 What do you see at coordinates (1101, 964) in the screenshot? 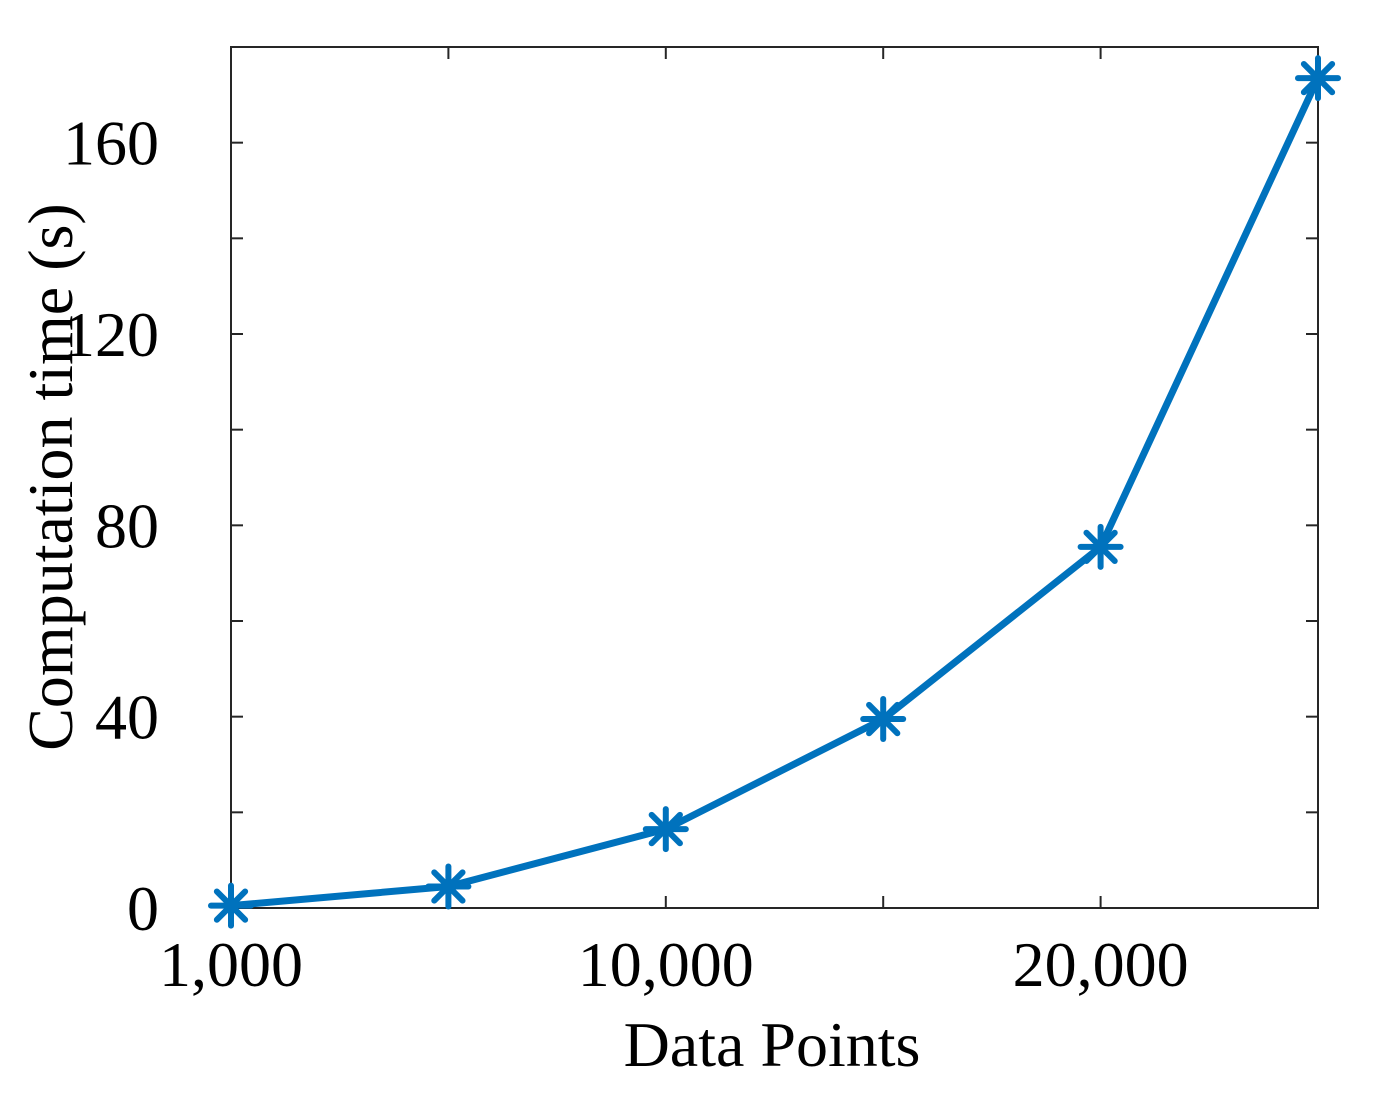
I see `x-tick-label: 20,000` at bounding box center [1101, 964].